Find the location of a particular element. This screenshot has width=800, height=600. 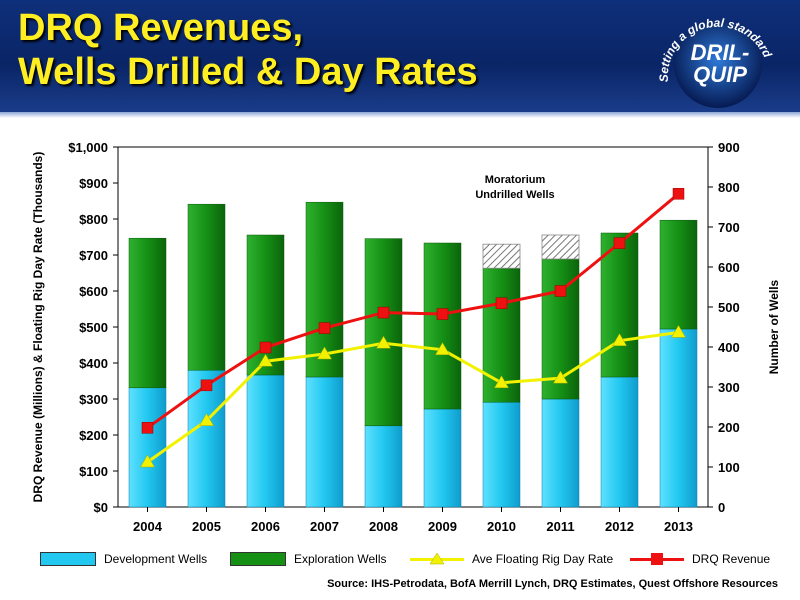

line-triangle is located at coordinates (412, 397).